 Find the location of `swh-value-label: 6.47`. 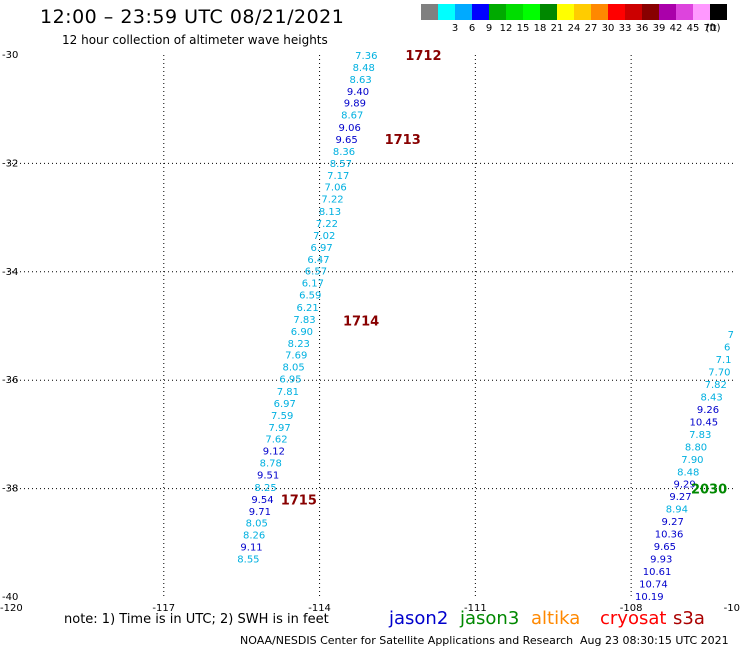

swh-value-label: 6.47 is located at coordinates (318, 260).